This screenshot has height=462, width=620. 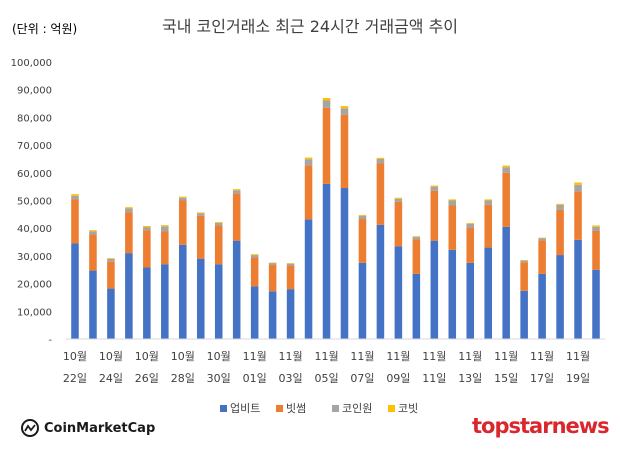 What do you see at coordinates (357, 408) in the screenshot?
I see `legend-label: 코인원` at bounding box center [357, 408].